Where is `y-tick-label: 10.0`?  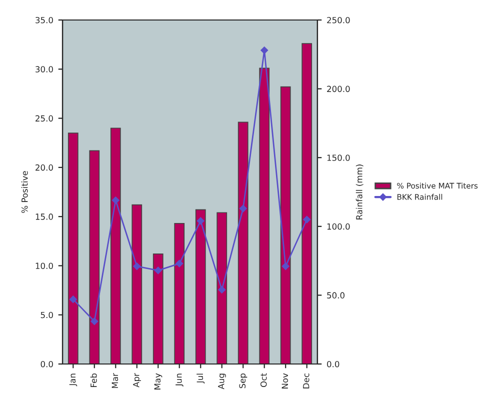 y-tick-label: 10.0 is located at coordinates (44, 265).